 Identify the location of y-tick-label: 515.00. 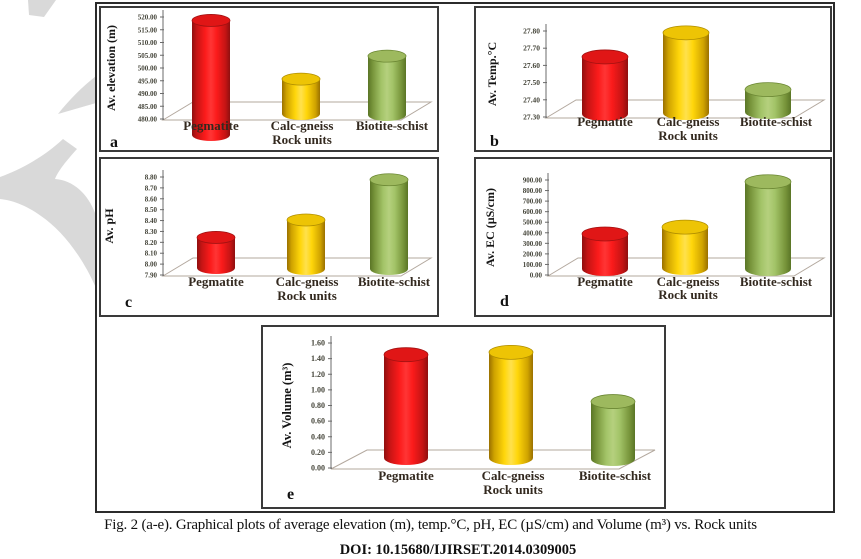
(148, 30).